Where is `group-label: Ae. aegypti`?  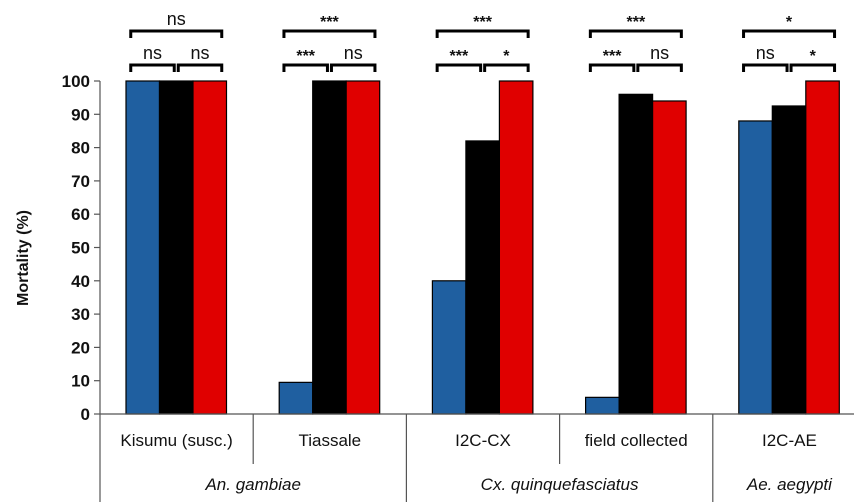 group-label: Ae. aegypti is located at coordinates (789, 484).